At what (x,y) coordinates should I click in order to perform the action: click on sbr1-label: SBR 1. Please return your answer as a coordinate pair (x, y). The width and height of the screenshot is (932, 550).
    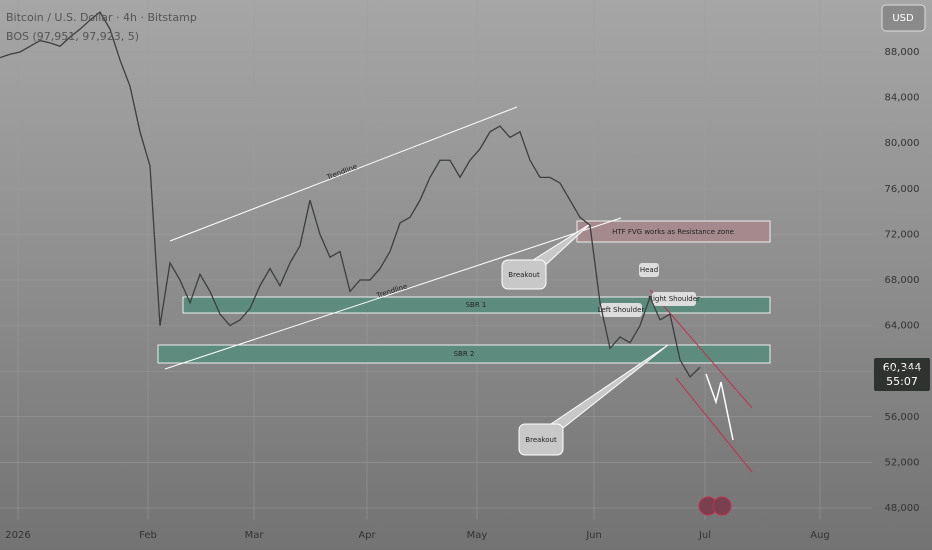
    Looking at the image, I should click on (476, 305).